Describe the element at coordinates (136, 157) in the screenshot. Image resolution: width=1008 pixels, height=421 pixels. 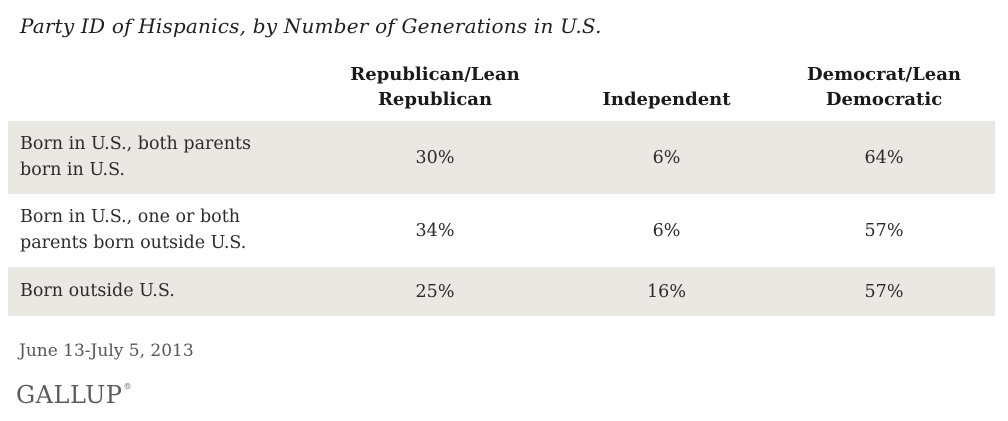
I see `row-label-text: Born in U.S., both parents born in U.S.` at that location.